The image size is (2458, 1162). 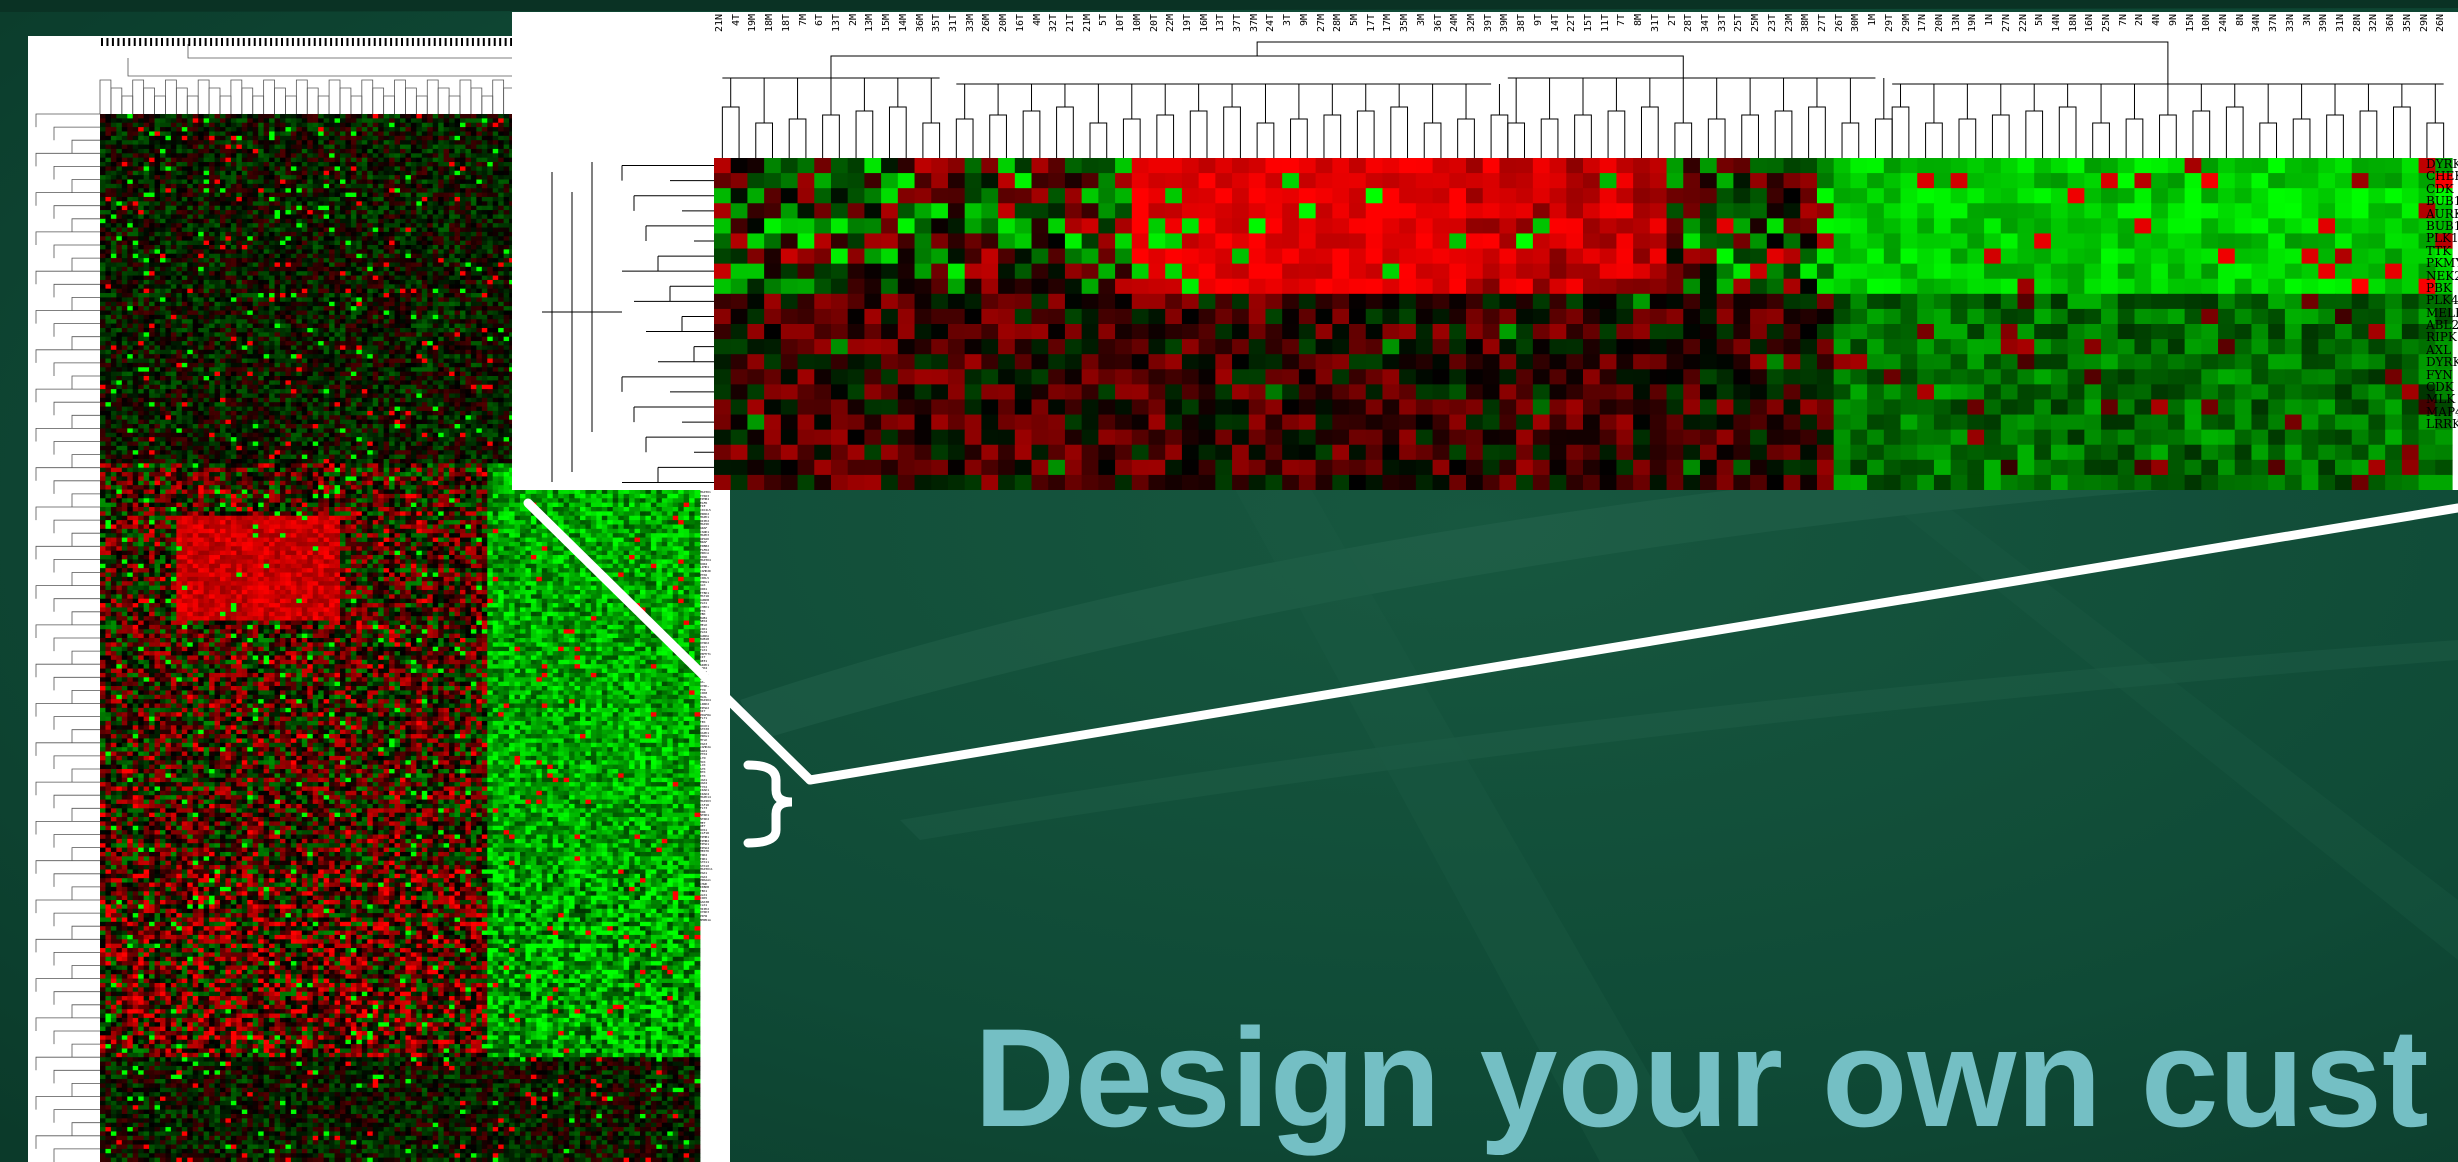 I want to click on overview-gene-label: CSF1R, so click(x=714, y=805).